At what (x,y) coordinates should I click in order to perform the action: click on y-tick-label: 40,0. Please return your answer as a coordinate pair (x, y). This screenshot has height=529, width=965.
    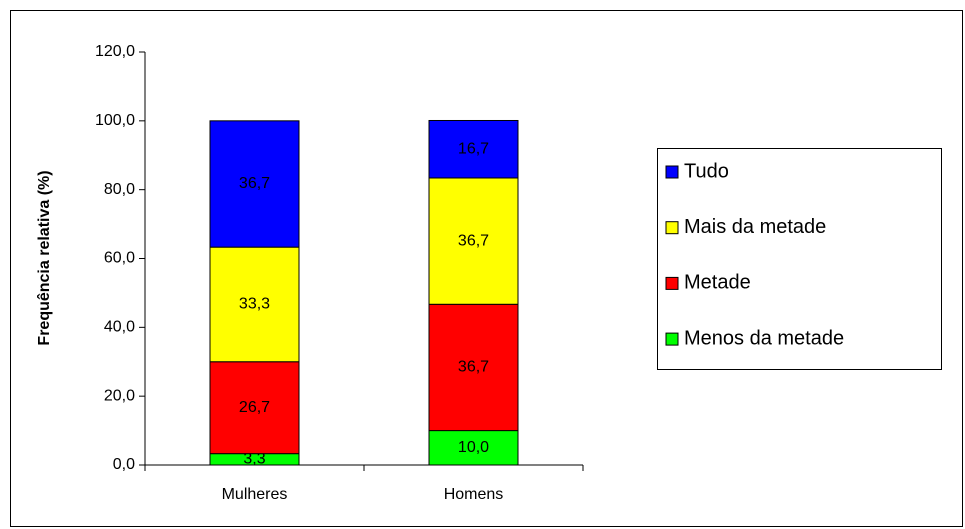
    Looking at the image, I should click on (119, 327).